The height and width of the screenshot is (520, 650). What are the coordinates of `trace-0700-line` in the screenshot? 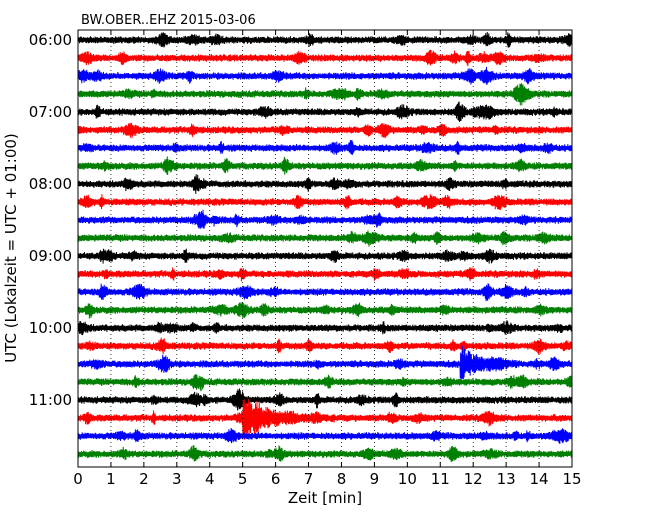 It's located at (325, 111).